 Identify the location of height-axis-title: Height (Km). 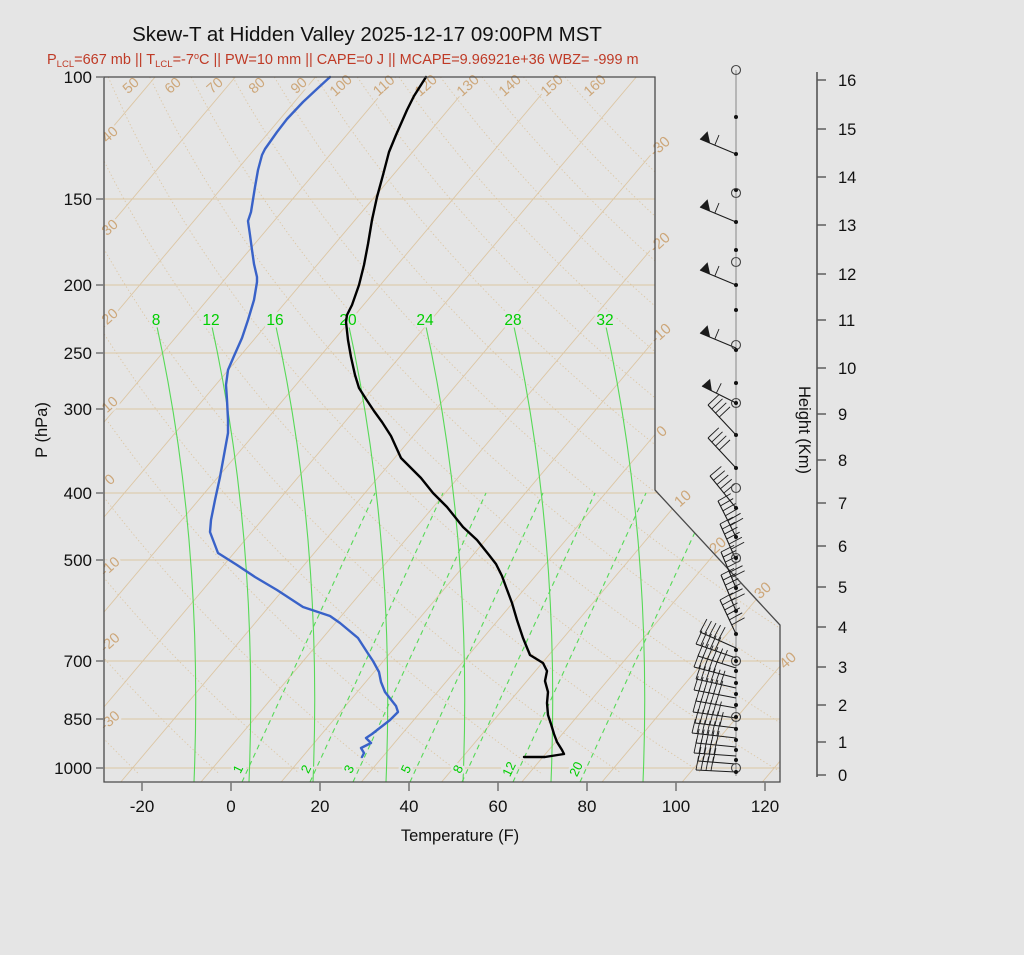
(804, 430).